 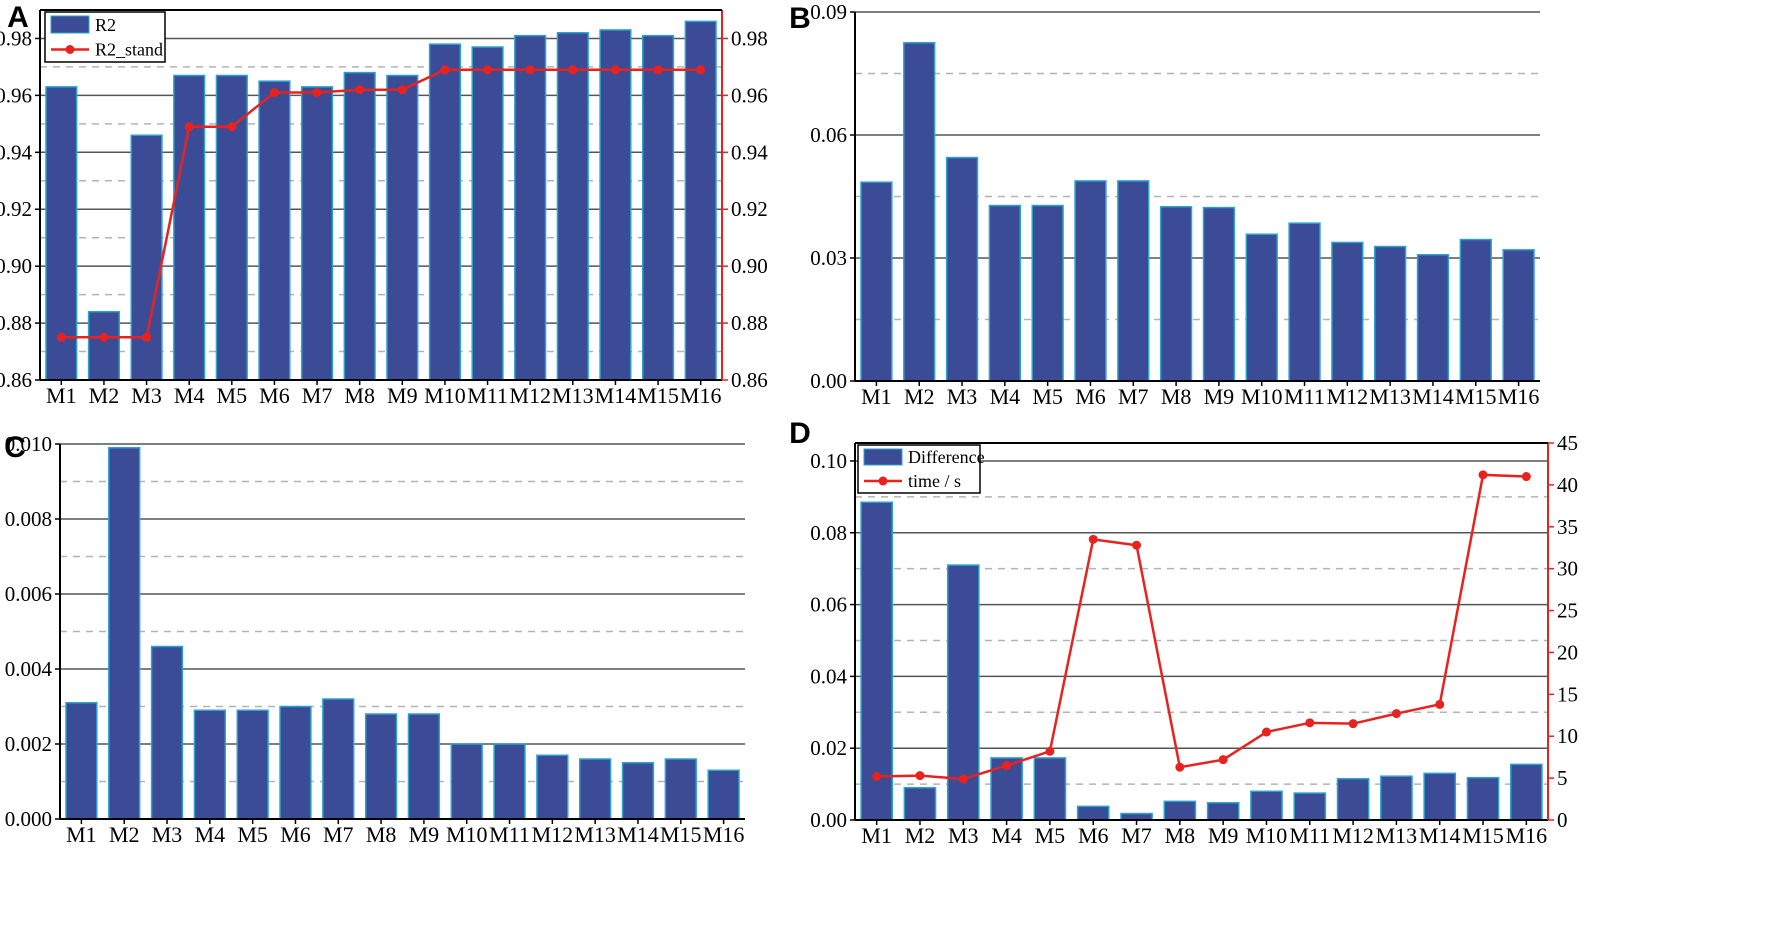 I want to click on panel-b-bar-m1, so click(x=876, y=281).